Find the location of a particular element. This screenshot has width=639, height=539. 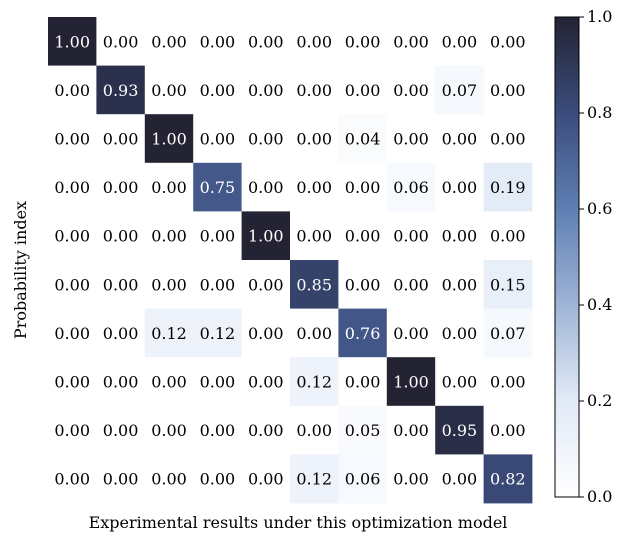

heatmap-cell-label: 0.76 is located at coordinates (363, 333).